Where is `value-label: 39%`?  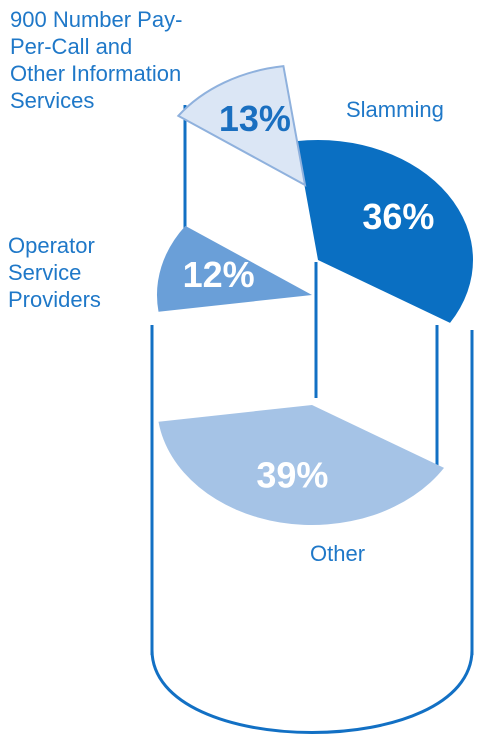
value-label: 39% is located at coordinates (292, 474).